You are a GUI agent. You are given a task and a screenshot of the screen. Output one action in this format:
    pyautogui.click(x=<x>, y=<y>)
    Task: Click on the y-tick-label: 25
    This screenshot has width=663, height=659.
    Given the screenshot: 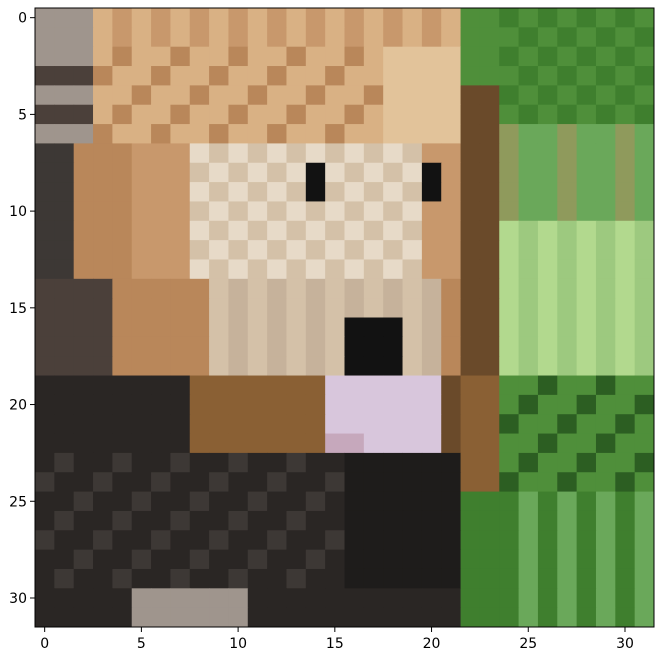 What is the action you would take?
    pyautogui.click(x=18, y=502)
    